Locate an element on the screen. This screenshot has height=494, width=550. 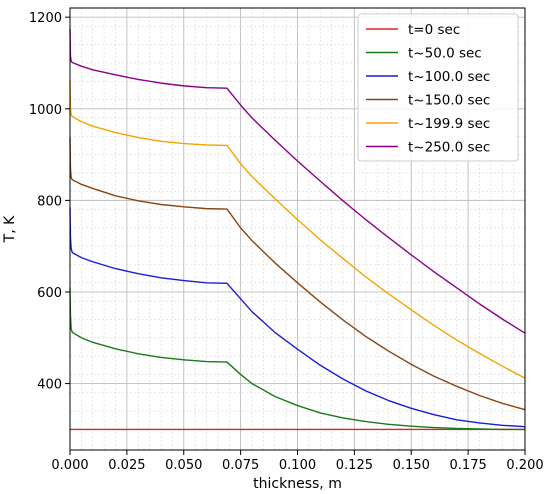
y-tick-label: 800 is located at coordinates (49, 201).